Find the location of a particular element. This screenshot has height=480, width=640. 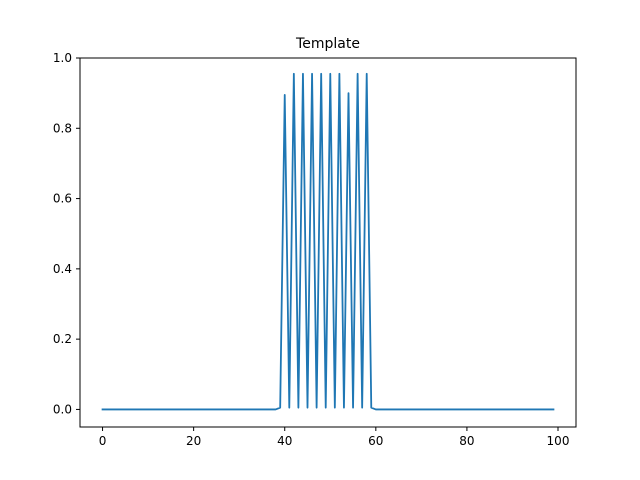

y-tick-label: 0.8 is located at coordinates (62, 128).